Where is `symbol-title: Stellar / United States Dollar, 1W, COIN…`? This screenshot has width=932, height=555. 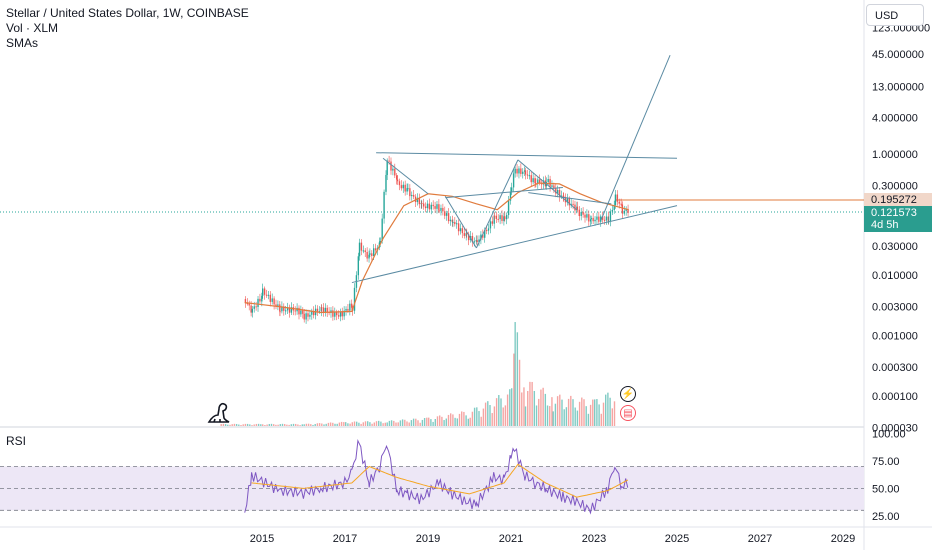
symbol-title: Stellar / United States Dollar, 1W, COIN… is located at coordinates (127, 13).